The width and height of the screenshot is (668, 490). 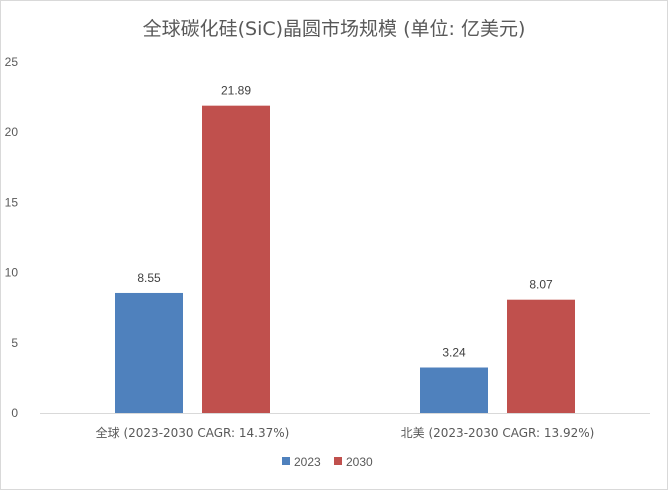 What do you see at coordinates (359, 462) in the screenshot?
I see `legend-label: 2030` at bounding box center [359, 462].